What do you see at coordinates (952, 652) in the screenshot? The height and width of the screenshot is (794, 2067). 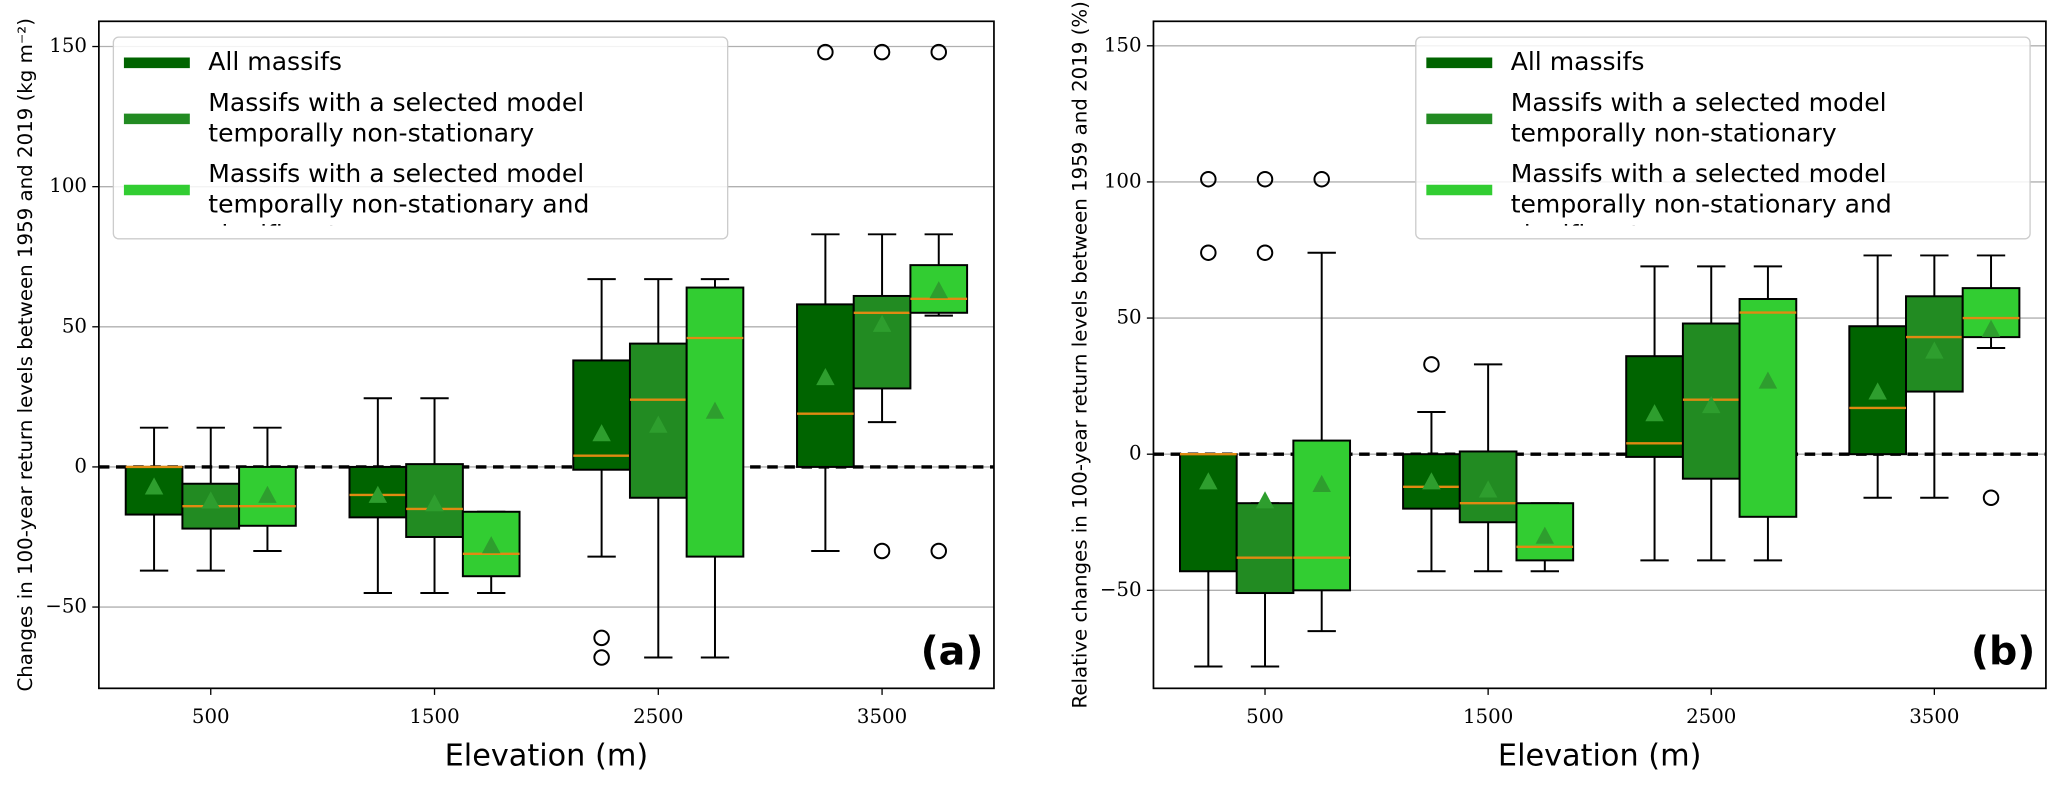 I see `panel-label: (a)` at bounding box center [952, 652].